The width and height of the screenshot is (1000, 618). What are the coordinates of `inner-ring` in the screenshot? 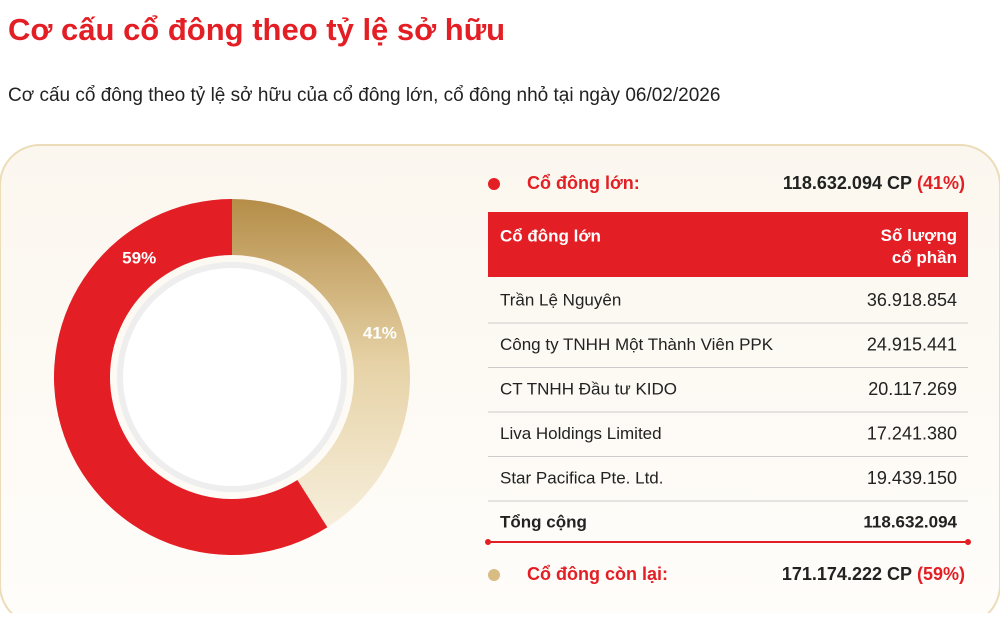 It's located at (232, 377).